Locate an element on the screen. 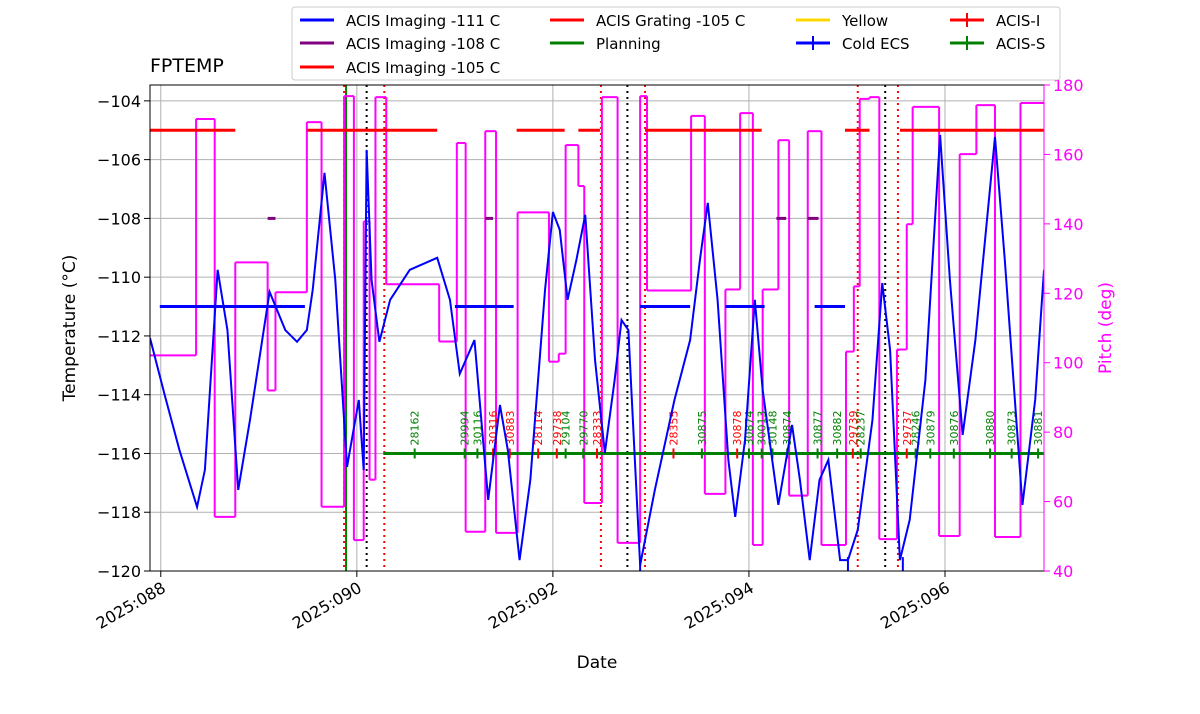 The width and height of the screenshot is (1200, 714). obsid-label: 30013 is located at coordinates (762, 427).